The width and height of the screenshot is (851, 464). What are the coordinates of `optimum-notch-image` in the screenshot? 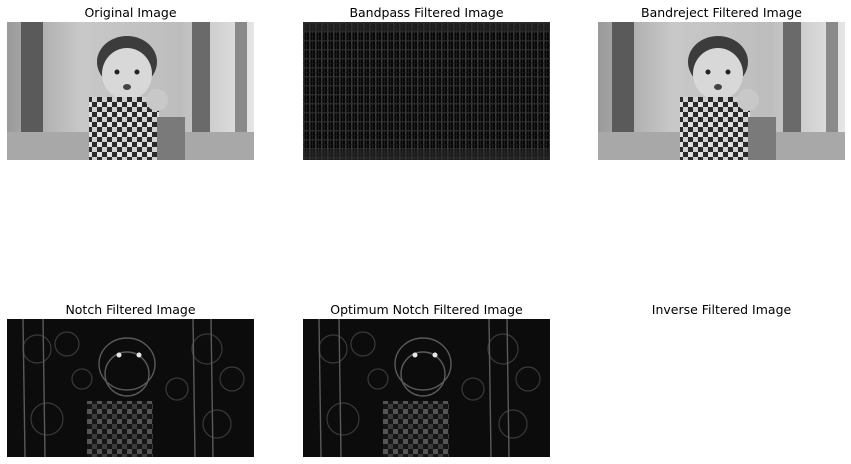 It's located at (426, 388).